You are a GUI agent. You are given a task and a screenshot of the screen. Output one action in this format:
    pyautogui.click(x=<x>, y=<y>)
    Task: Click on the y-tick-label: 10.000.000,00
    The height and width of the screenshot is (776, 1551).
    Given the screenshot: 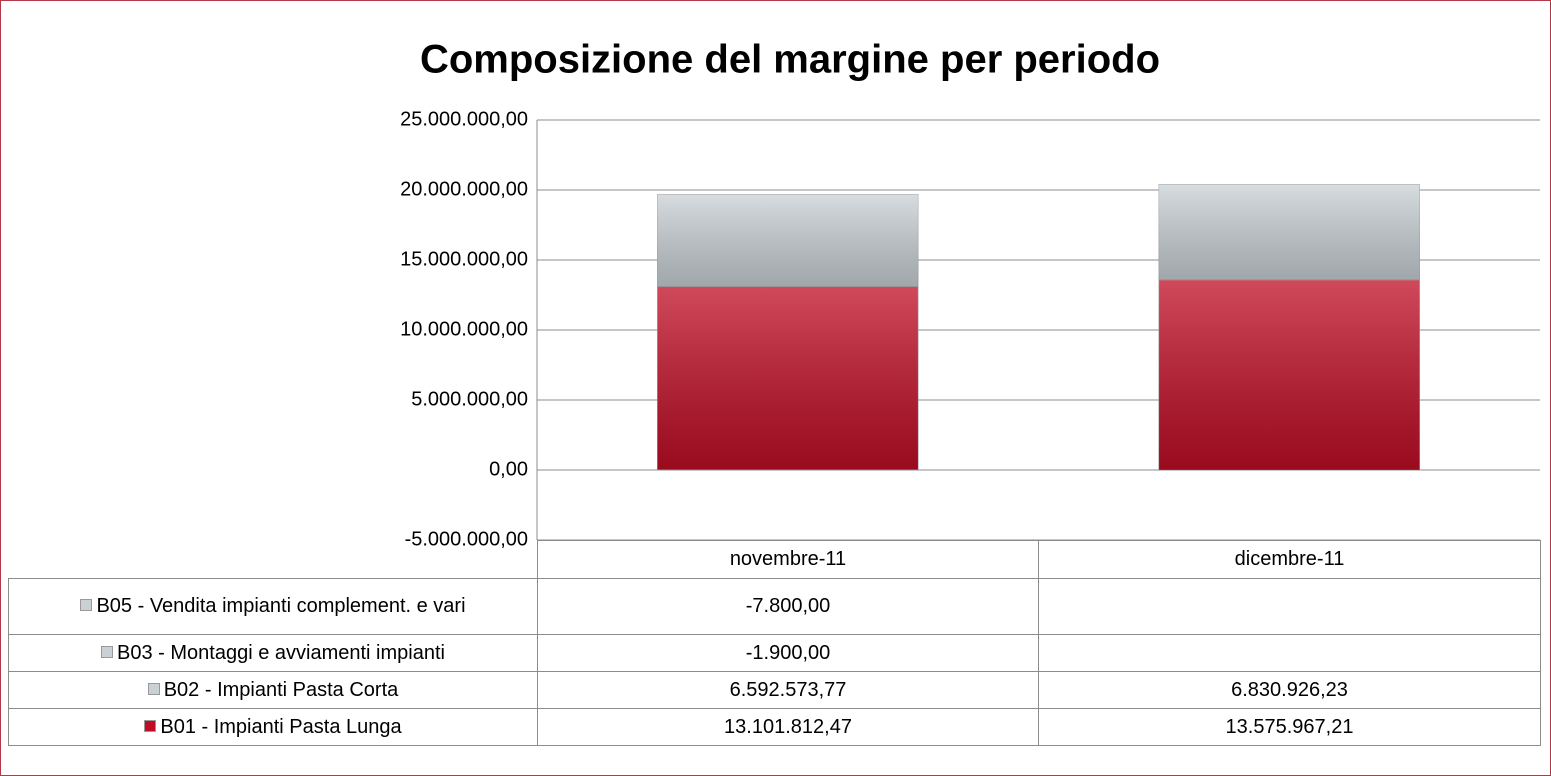 What is the action you would take?
    pyautogui.click(x=464, y=329)
    